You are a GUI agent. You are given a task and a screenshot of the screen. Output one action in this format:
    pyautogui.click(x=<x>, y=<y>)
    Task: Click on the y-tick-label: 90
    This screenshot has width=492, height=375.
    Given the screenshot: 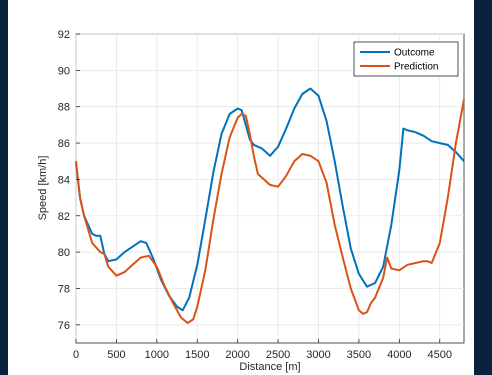 What is the action you would take?
    pyautogui.click(x=64, y=71)
    